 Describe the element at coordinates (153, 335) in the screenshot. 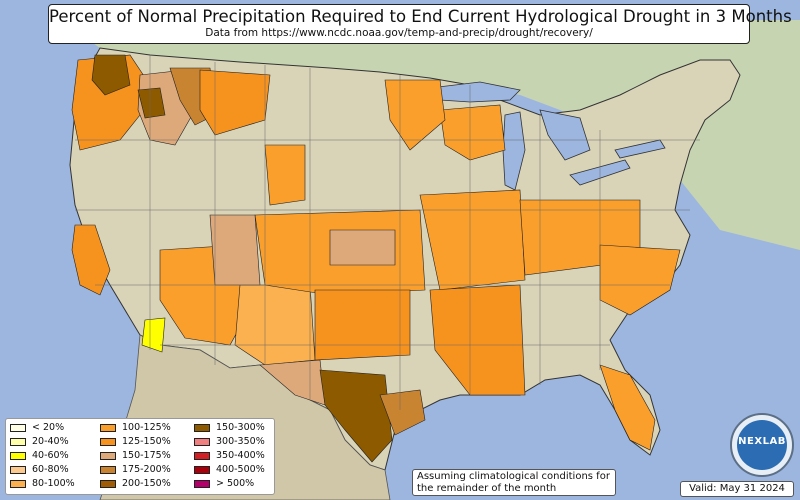

I see `region-arizona-yellow` at that location.